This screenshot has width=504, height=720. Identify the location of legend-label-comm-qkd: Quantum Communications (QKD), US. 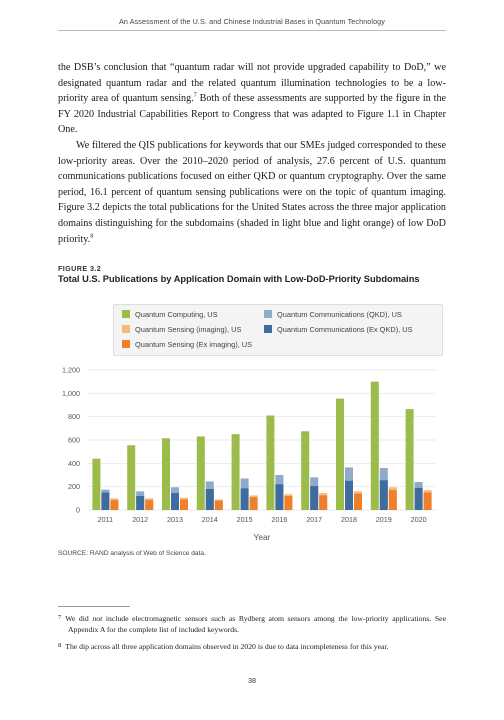
(339, 314).